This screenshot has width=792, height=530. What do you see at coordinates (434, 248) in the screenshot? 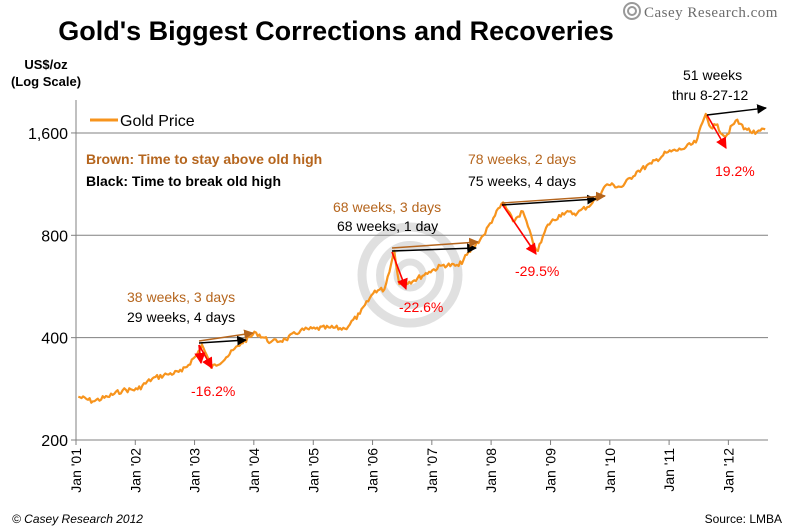
I see `old-high-arrow-2006` at bounding box center [434, 248].